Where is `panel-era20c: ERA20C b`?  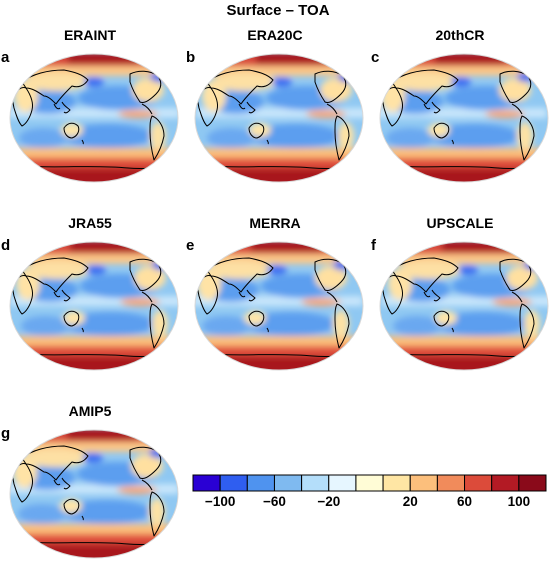 panel-era20c: ERA20C b is located at coordinates (275, 111).